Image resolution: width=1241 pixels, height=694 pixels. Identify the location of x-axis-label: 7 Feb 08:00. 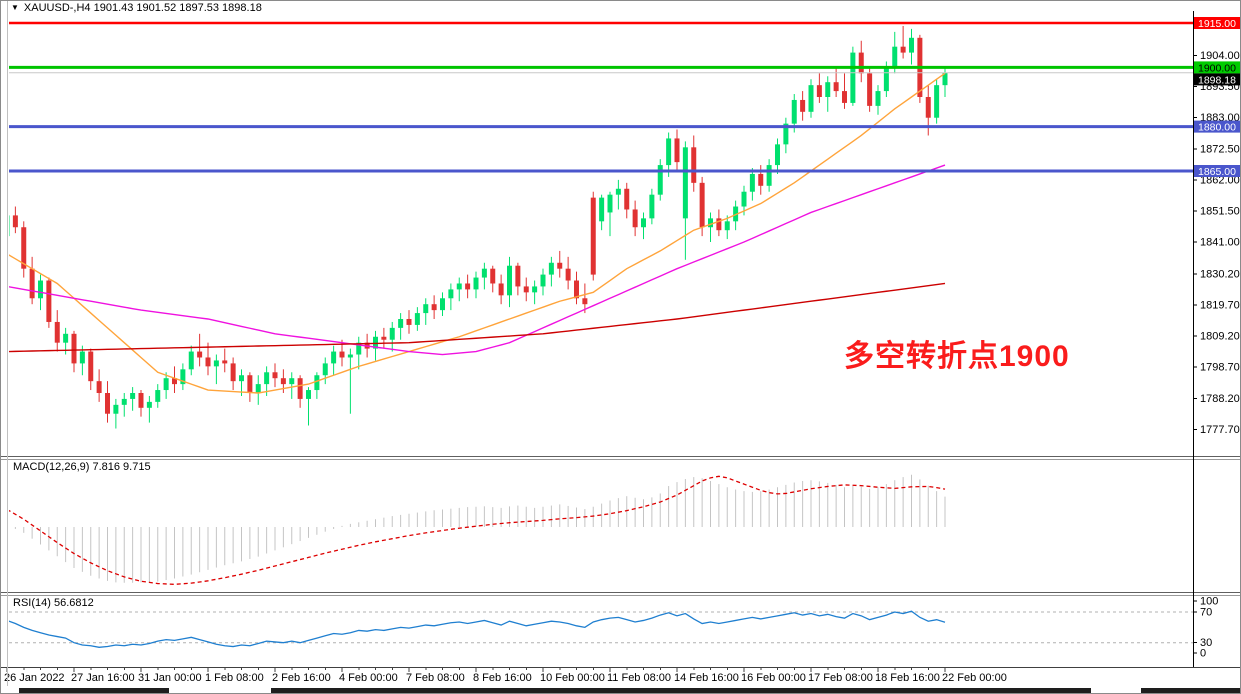
(435, 678).